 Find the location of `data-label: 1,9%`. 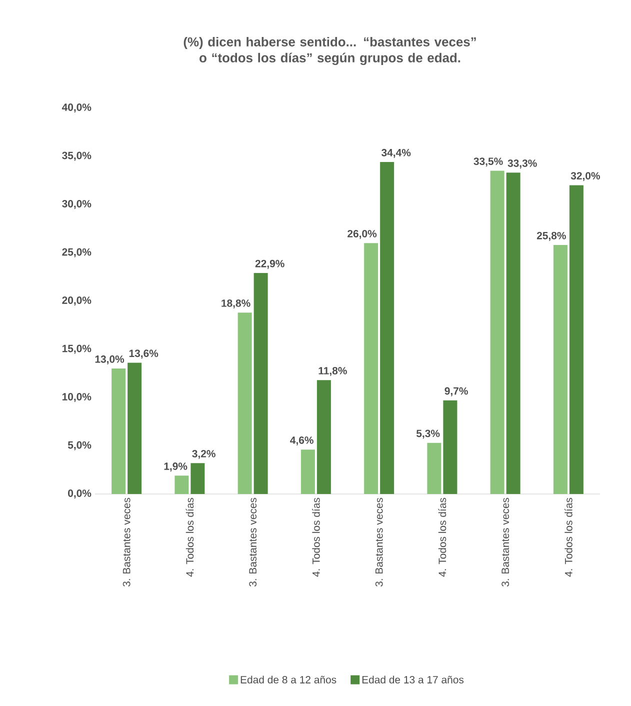

data-label: 1,9% is located at coordinates (176, 467).